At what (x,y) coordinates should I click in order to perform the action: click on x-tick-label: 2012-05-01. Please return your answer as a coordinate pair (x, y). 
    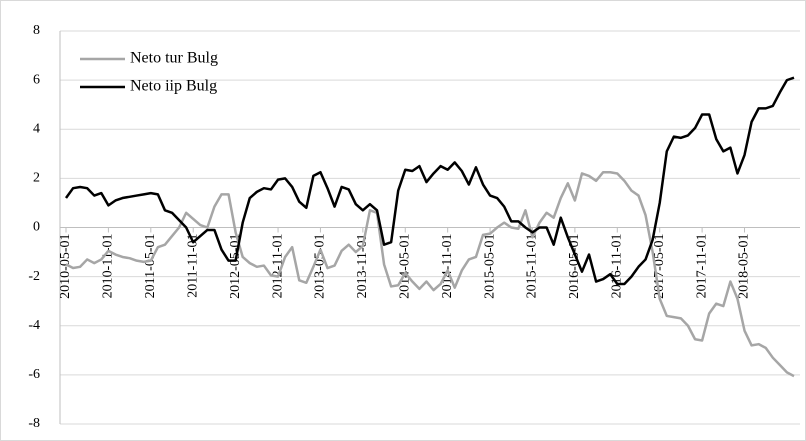
    Looking at the image, I should click on (235, 266).